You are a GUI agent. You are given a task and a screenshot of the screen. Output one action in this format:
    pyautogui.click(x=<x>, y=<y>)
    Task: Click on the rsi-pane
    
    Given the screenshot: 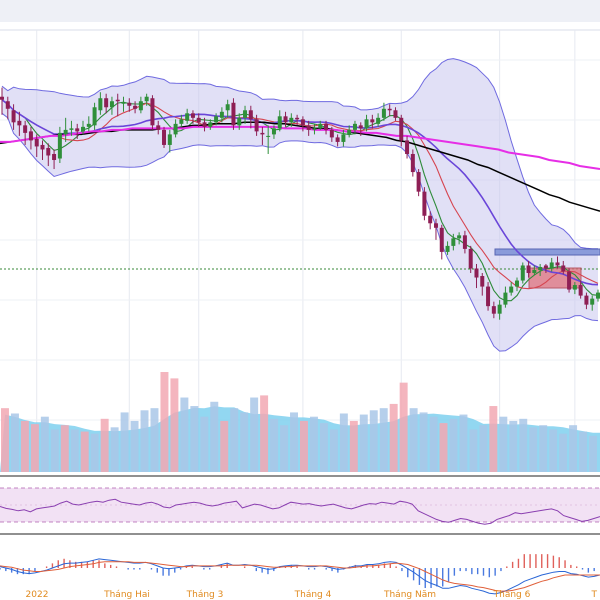 What is the action you would take?
    pyautogui.click(x=300, y=506)
    